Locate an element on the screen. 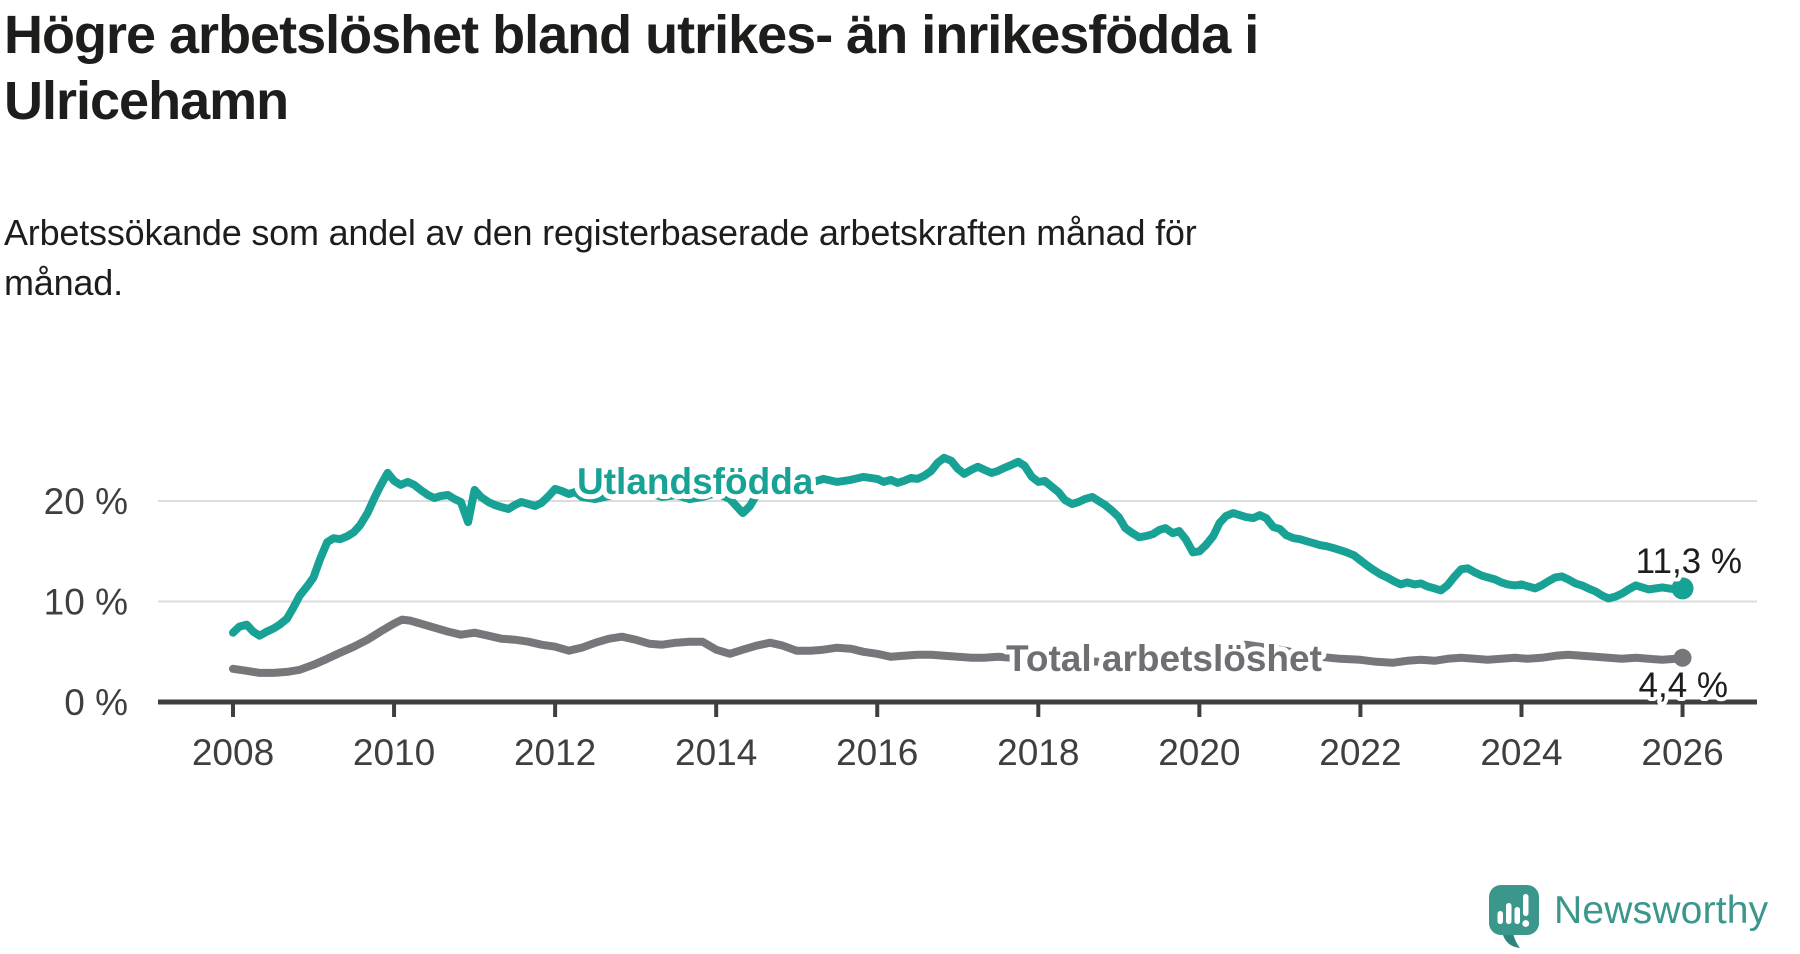 The image size is (1800, 954). x-tick-label: 2012 is located at coordinates (555, 752).